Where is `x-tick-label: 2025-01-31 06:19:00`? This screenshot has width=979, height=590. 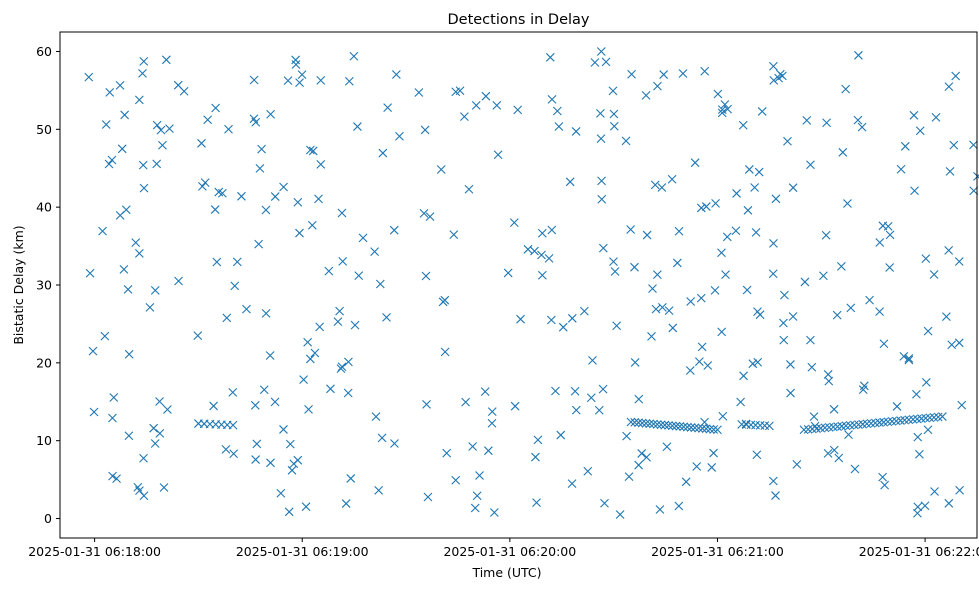 x-tick-label: 2025-01-31 06:19:00 is located at coordinates (302, 551).